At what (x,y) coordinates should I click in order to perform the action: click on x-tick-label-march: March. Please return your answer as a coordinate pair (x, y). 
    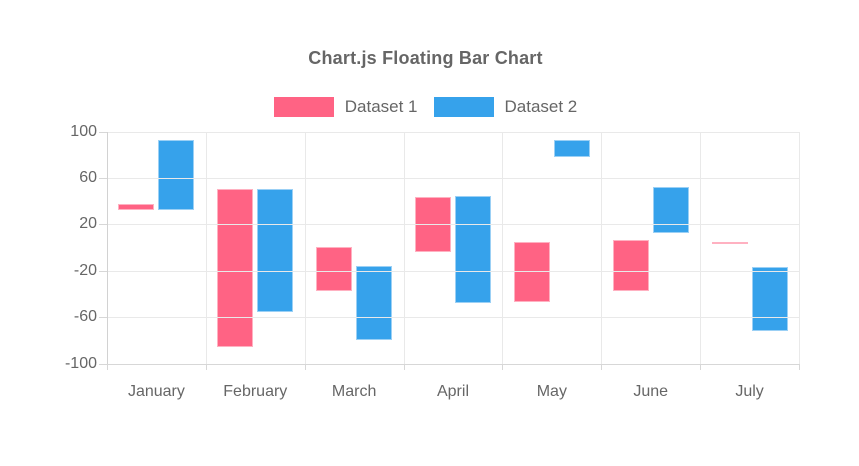
    Looking at the image, I should click on (354, 391).